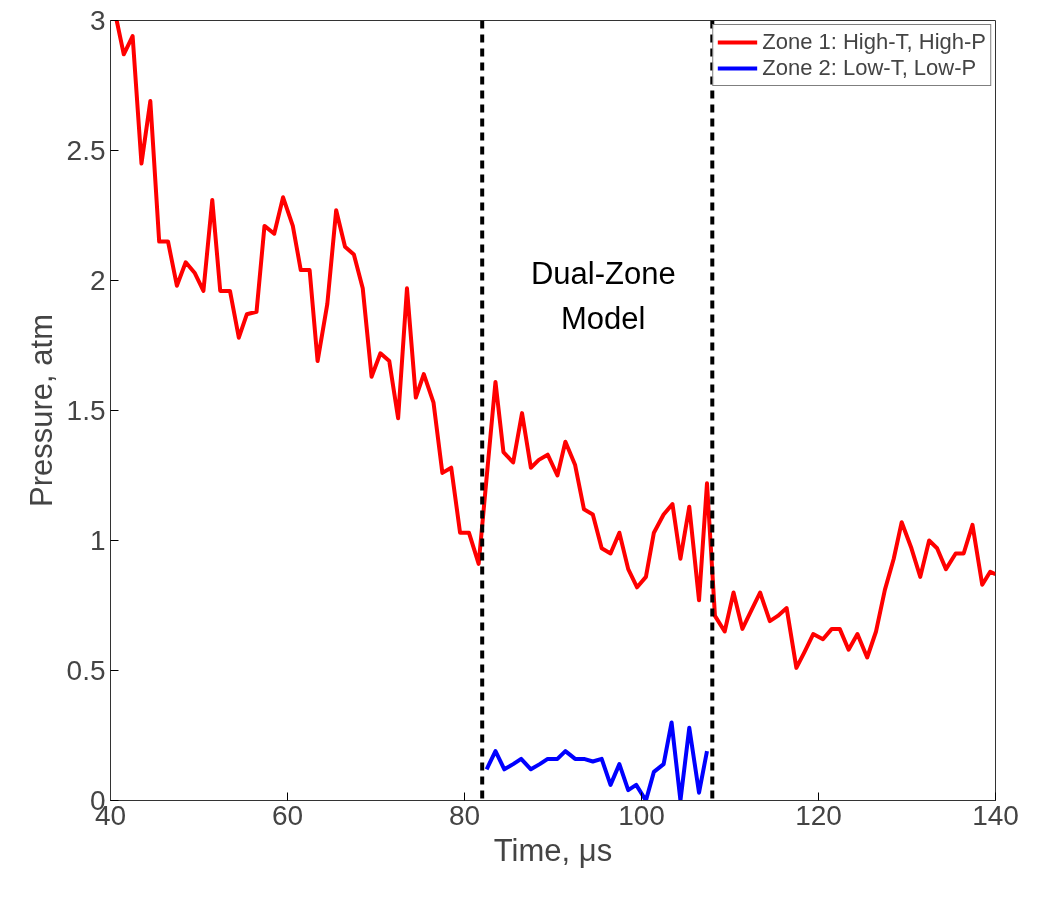 This screenshot has width=1047, height=909. I want to click on x-tick-label: 120, so click(818, 815).